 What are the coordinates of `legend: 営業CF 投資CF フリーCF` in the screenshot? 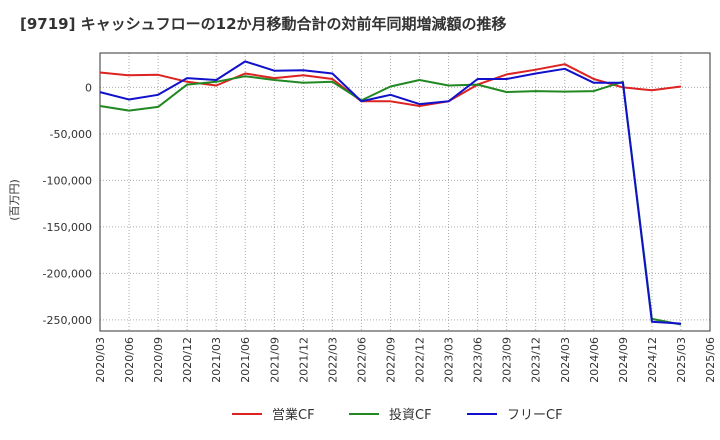 It's located at (397, 415).